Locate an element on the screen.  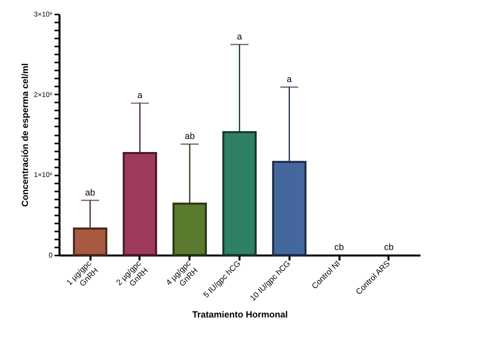
x-axis-title: Tratamiento Hormonal is located at coordinates (240, 315).